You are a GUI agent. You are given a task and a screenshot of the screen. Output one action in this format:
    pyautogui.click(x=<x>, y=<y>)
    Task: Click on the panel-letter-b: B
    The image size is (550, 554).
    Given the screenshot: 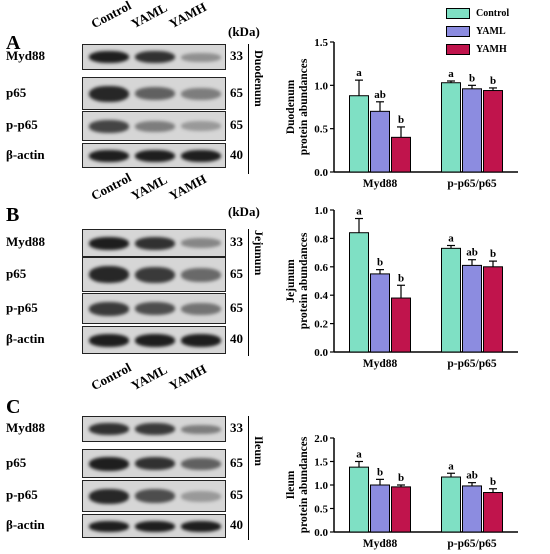 What is the action you would take?
    pyautogui.click(x=13, y=215)
    